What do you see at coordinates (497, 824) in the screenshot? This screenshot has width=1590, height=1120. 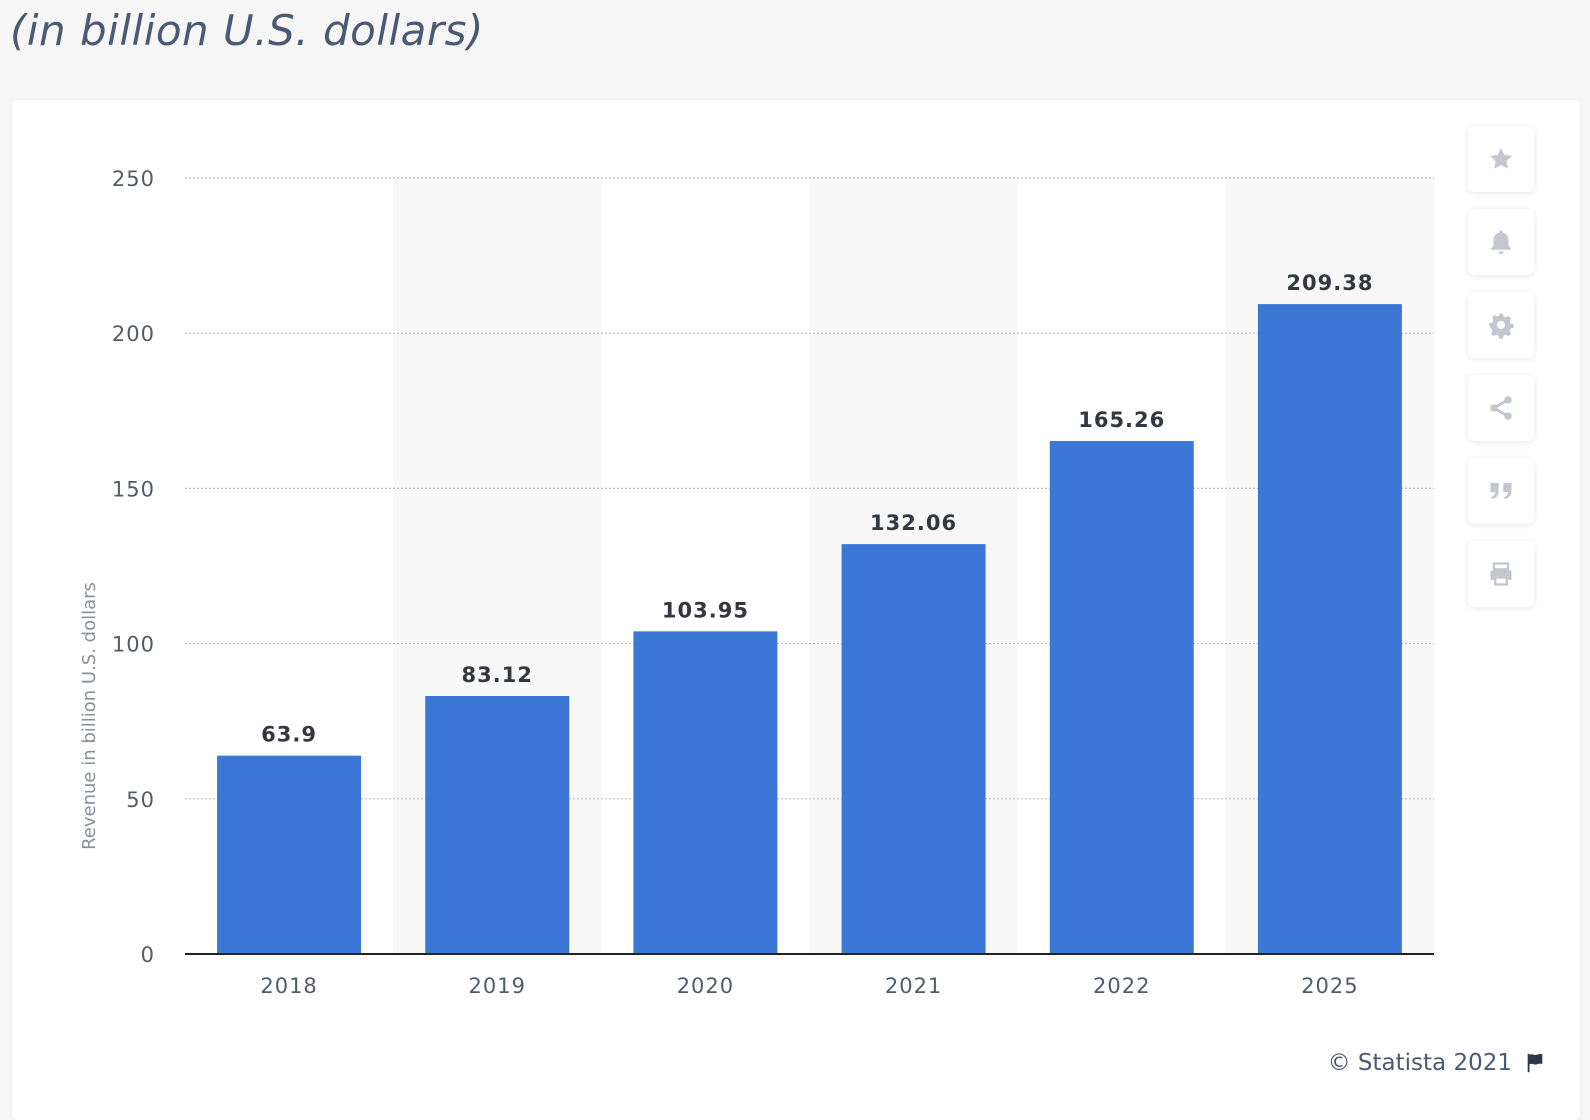 I see `bar-2019` at bounding box center [497, 824].